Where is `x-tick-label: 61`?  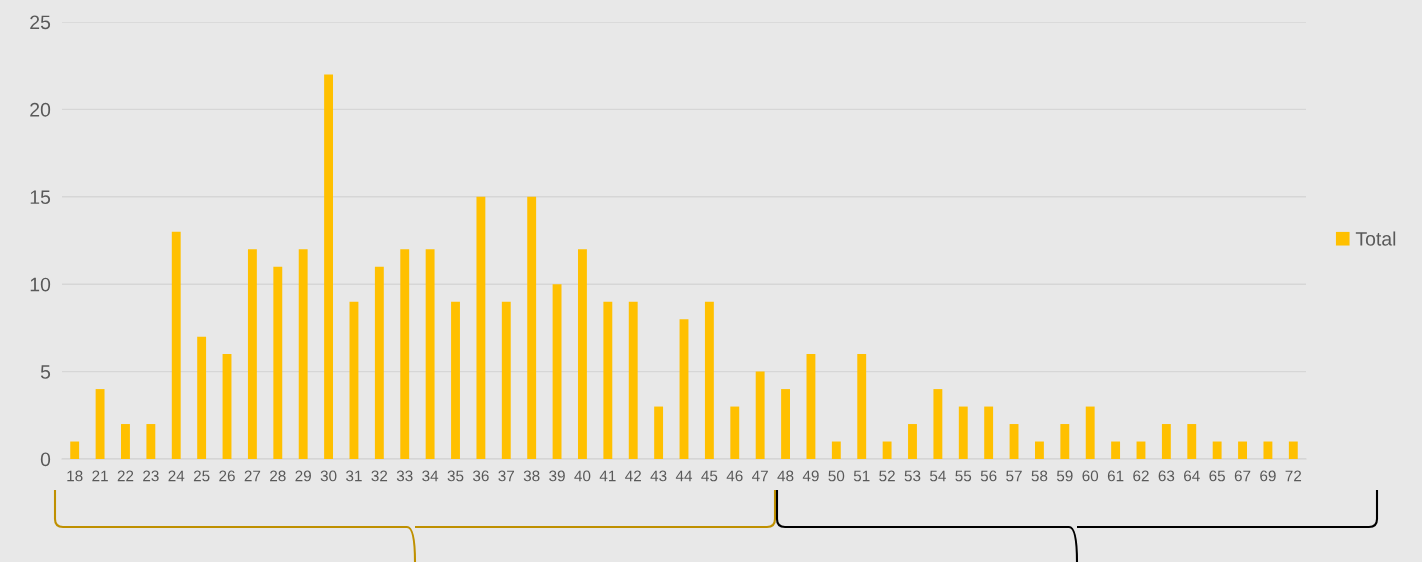 x-tick-label: 61 is located at coordinates (1115, 476).